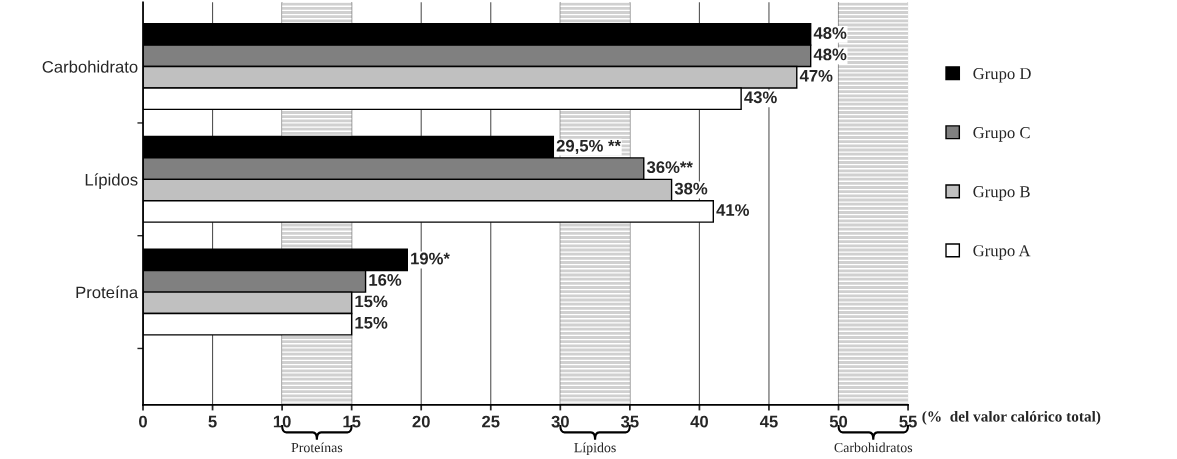 Image resolution: width=1177 pixels, height=459 pixels. I want to click on data-label: 19%*, so click(430, 258).